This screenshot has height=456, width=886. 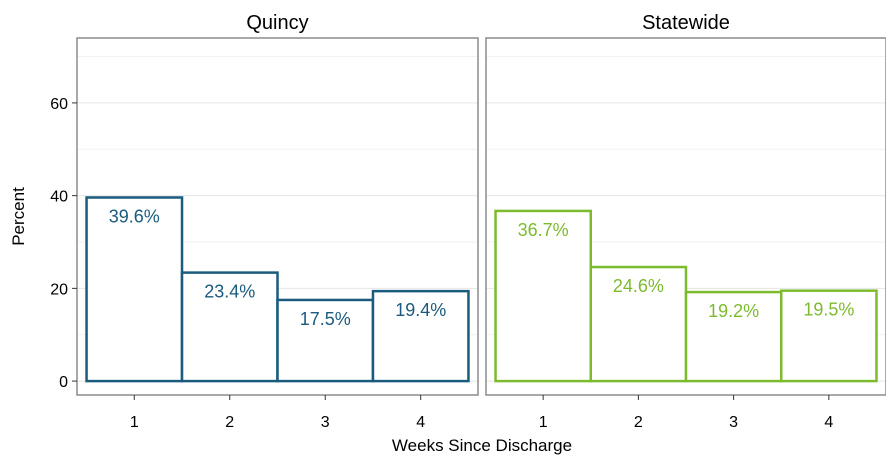 I want to click on data-label: 24.6%, so click(x=638, y=286).